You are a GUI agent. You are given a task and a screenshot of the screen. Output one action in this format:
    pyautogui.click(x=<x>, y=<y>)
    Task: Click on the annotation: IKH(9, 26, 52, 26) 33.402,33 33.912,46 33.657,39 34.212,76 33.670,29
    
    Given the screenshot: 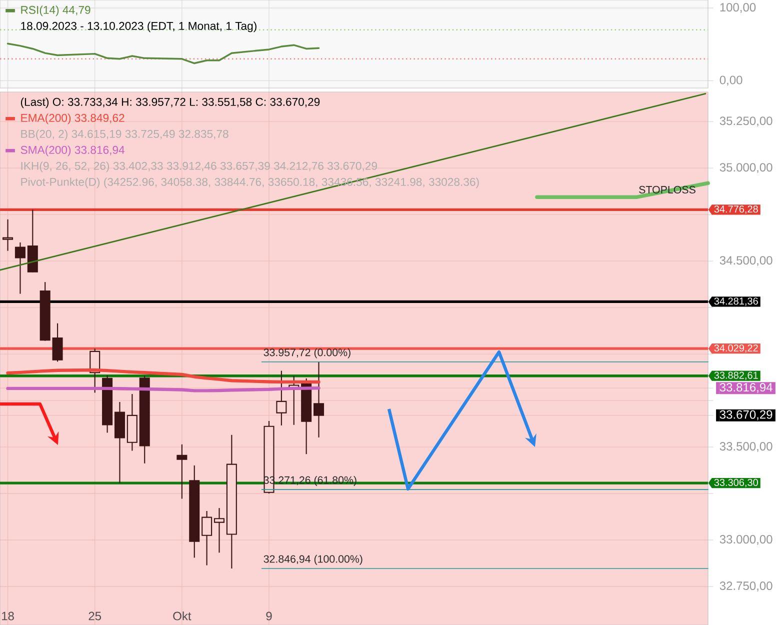 What is the action you would take?
    pyautogui.click(x=199, y=167)
    